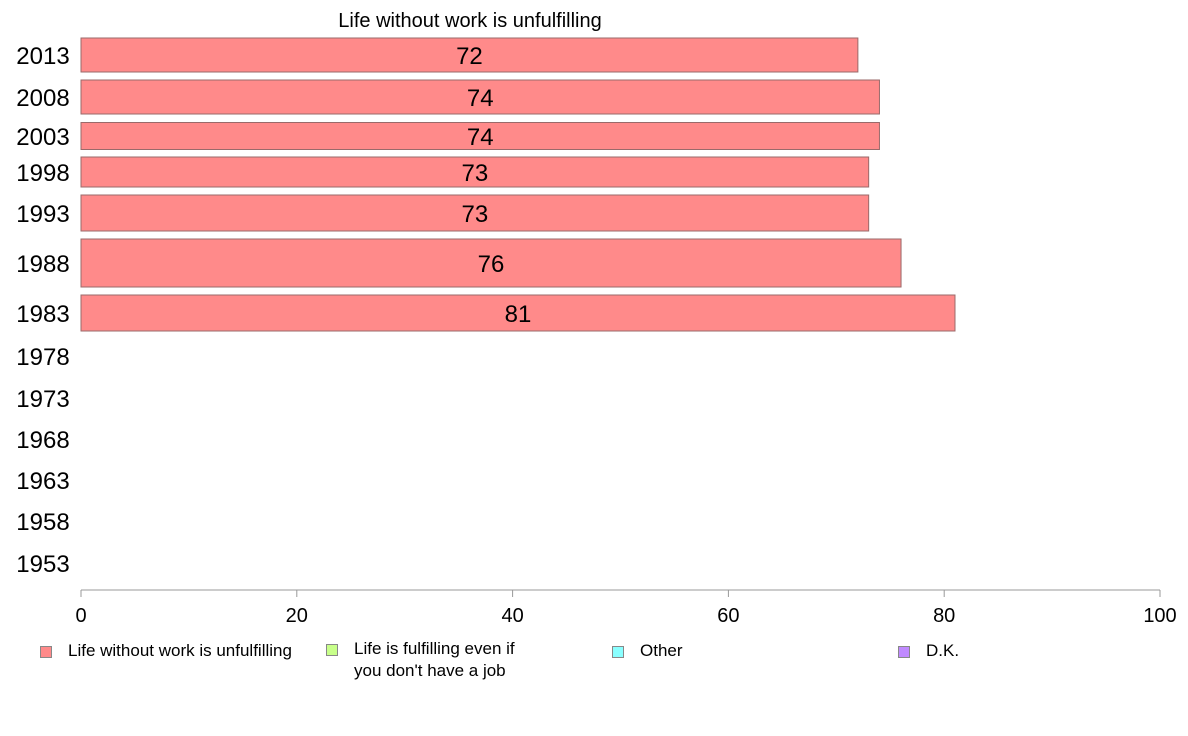 The width and height of the screenshot is (1188, 736). I want to click on x-tick-label-40: 40, so click(512, 616).